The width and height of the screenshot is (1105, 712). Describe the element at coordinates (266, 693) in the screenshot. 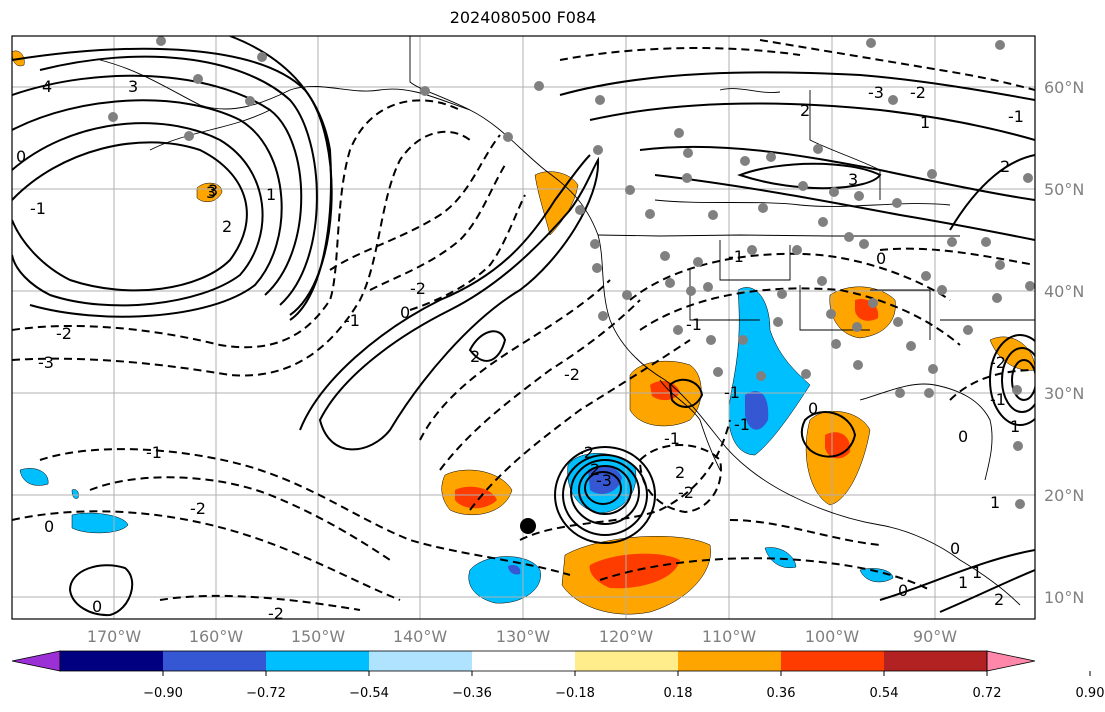

I see `colorbar-tick-label: −0.72` at that location.